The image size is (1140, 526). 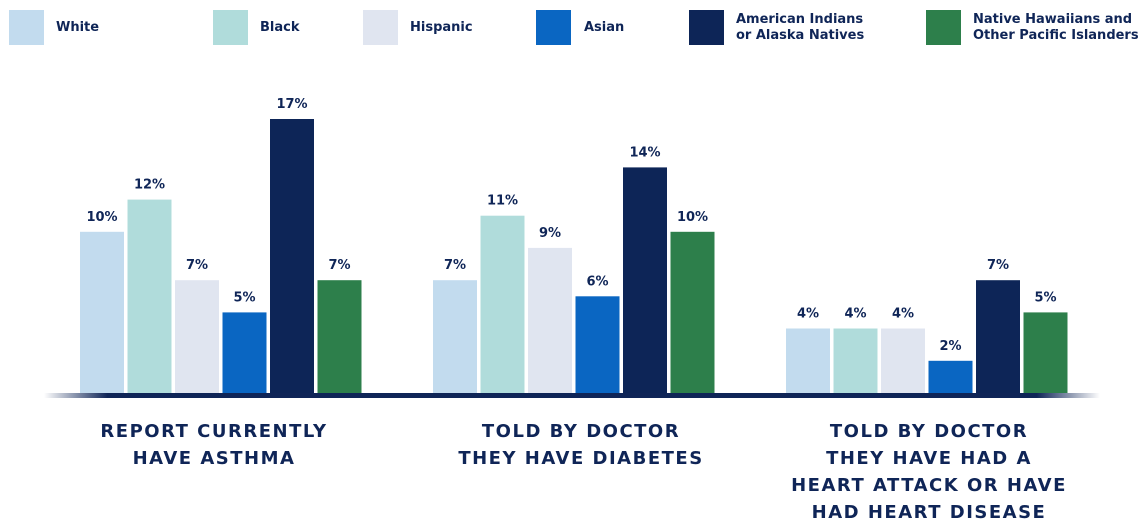 What do you see at coordinates (572, 395) in the screenshot?
I see `baseline` at bounding box center [572, 395].